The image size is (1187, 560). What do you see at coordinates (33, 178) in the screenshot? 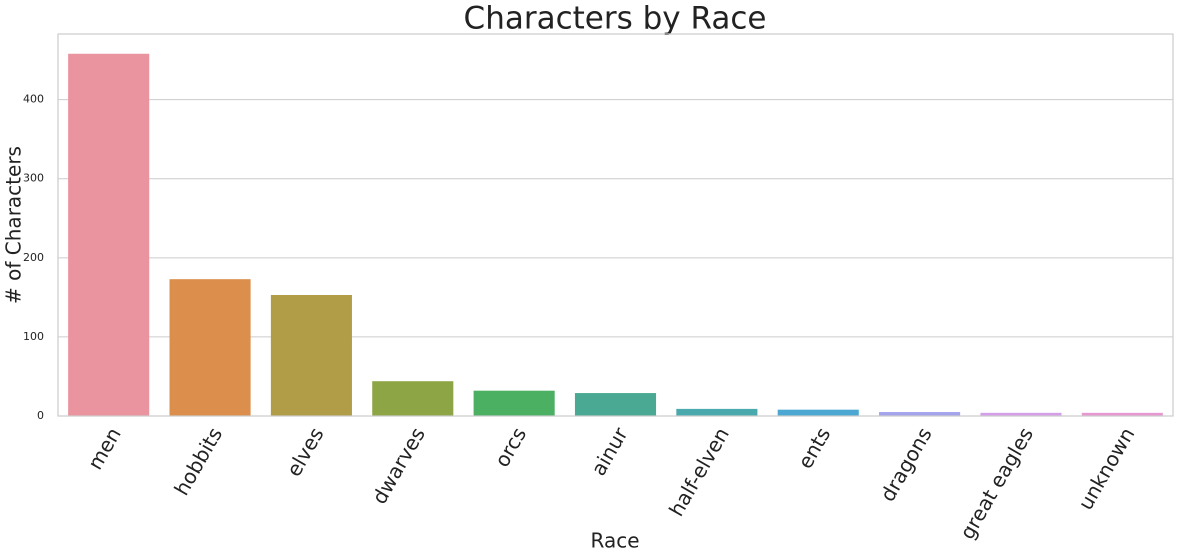
I see `y-tick-label: 300` at bounding box center [33, 178].